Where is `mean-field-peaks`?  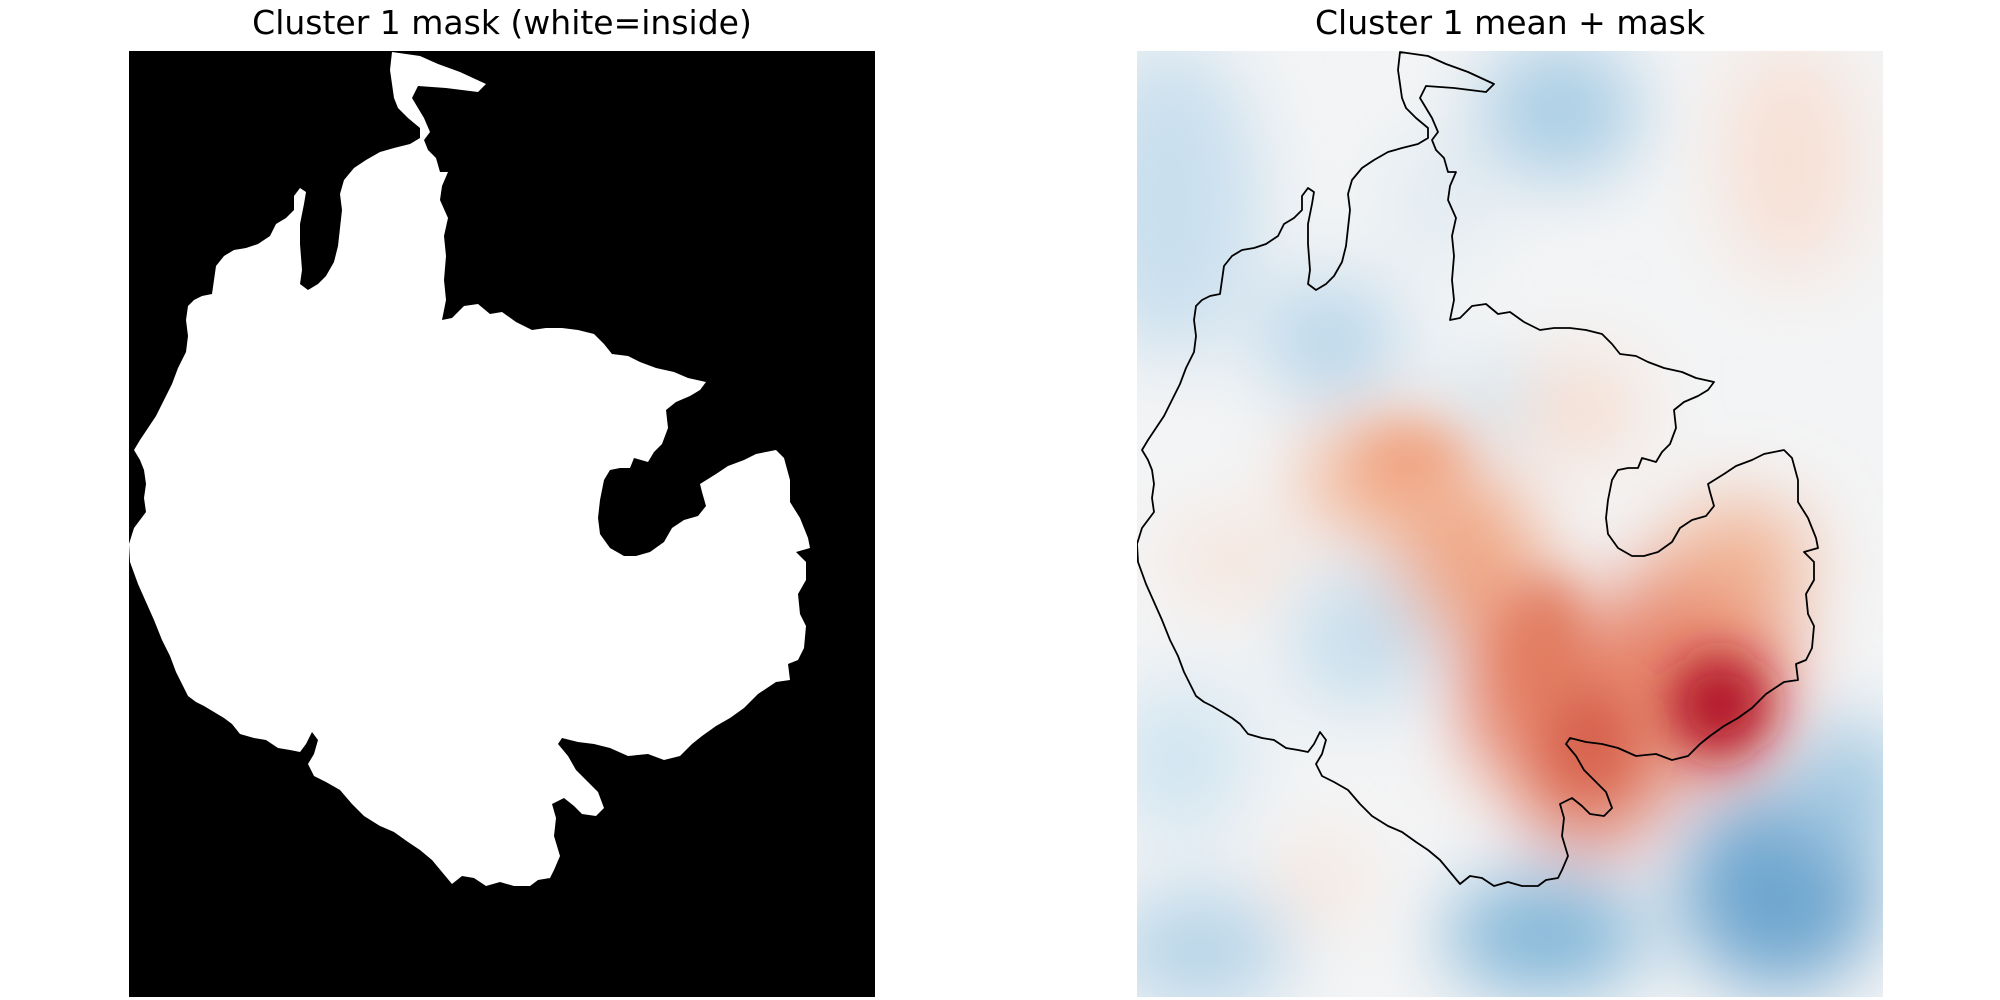 mean-field-peaks is located at coordinates (1565, 610).